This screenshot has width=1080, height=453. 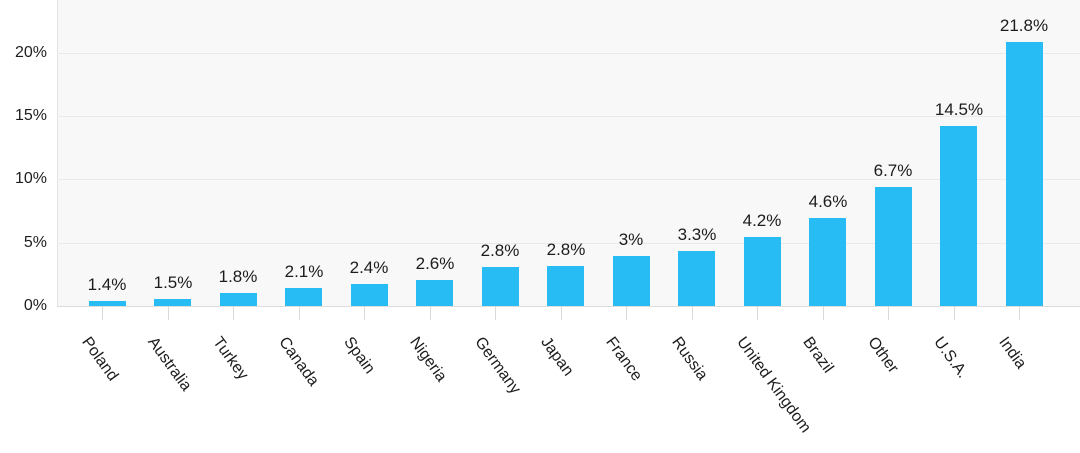 What do you see at coordinates (762, 220) in the screenshot?
I see `bar-value-label: 4.2%` at bounding box center [762, 220].